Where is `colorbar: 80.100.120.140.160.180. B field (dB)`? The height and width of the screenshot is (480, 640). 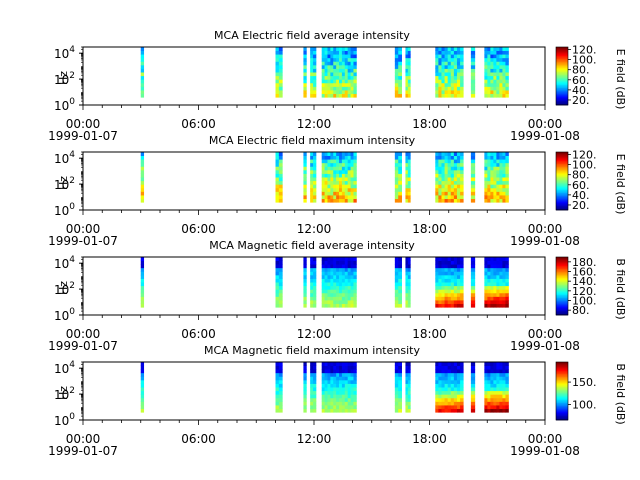
colorbar: 80.100.120.140.160.180. B field (dB) is located at coordinates (591, 288).